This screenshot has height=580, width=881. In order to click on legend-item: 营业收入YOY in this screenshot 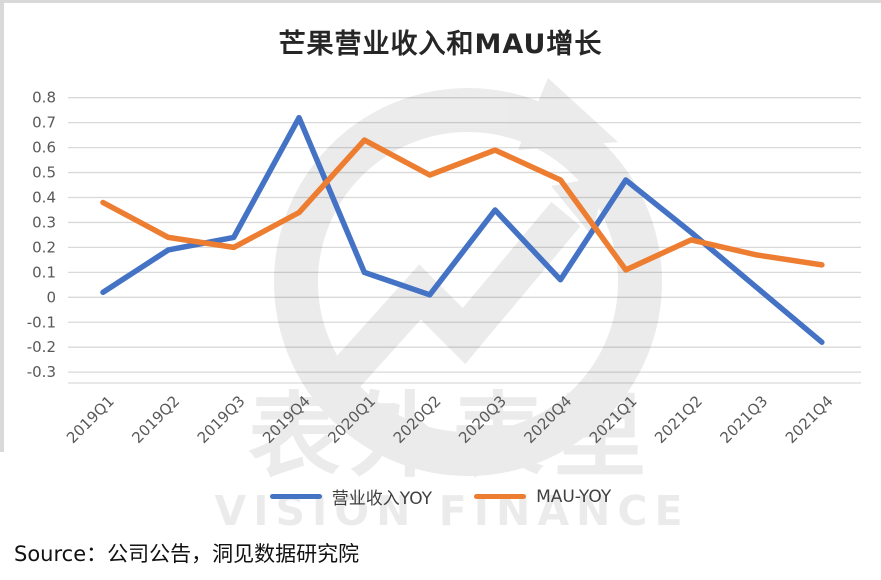, I will do `click(351, 496)`.